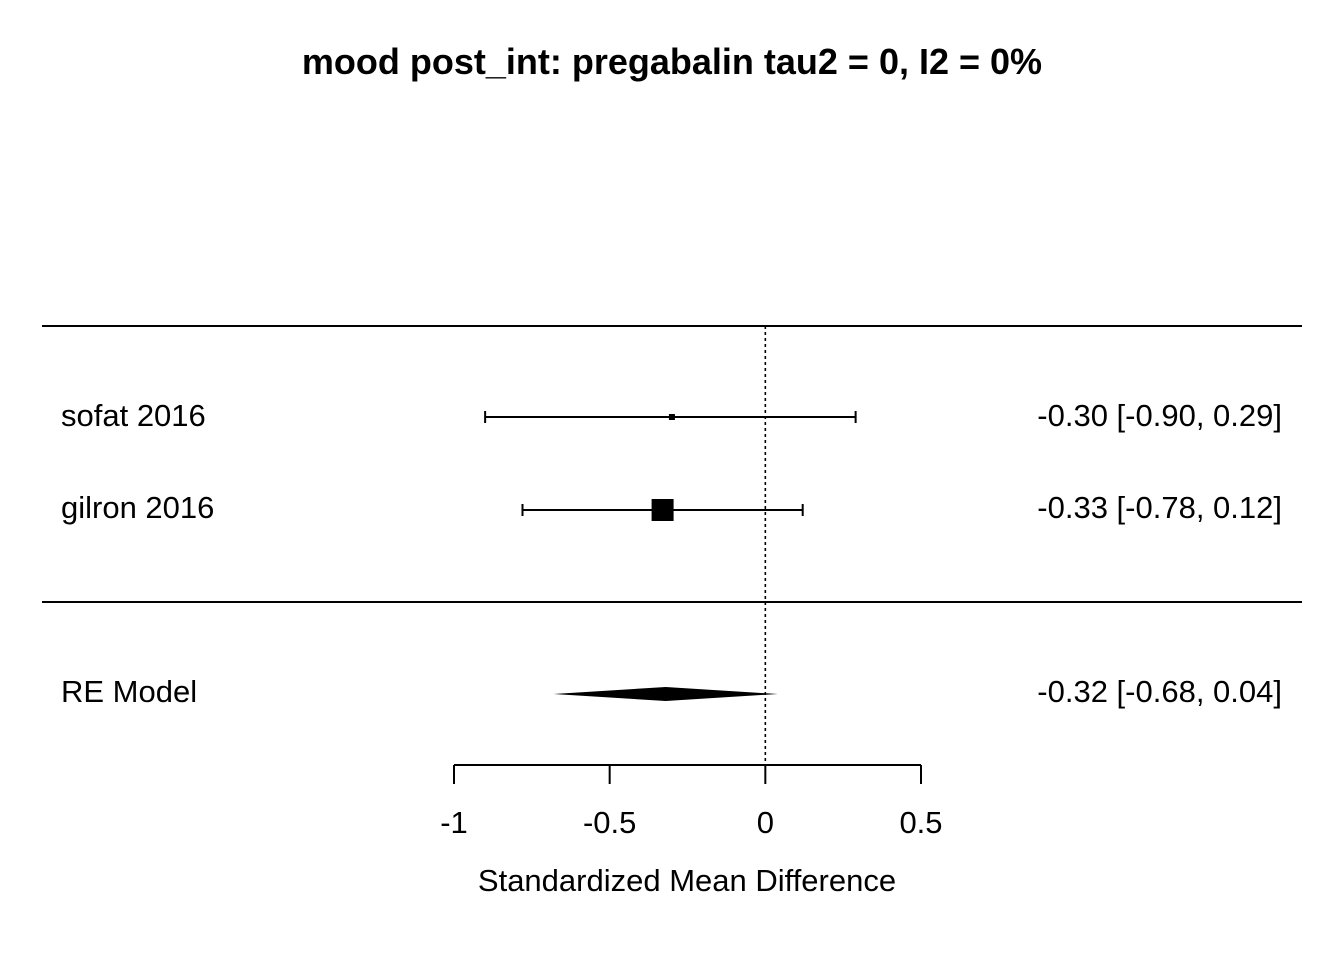  What do you see at coordinates (671, 417) in the screenshot?
I see `study-point-estimate-sofat-2016` at bounding box center [671, 417].